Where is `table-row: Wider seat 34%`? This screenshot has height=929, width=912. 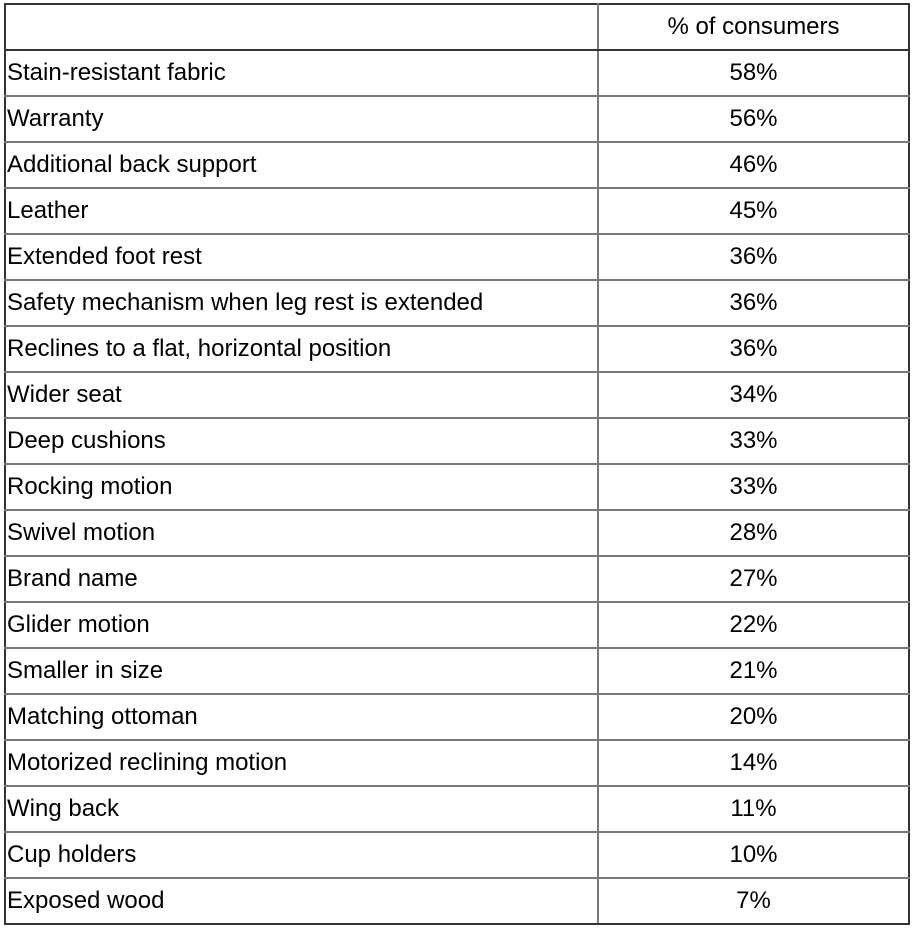 table-row: Wider seat 34% is located at coordinates (457, 395).